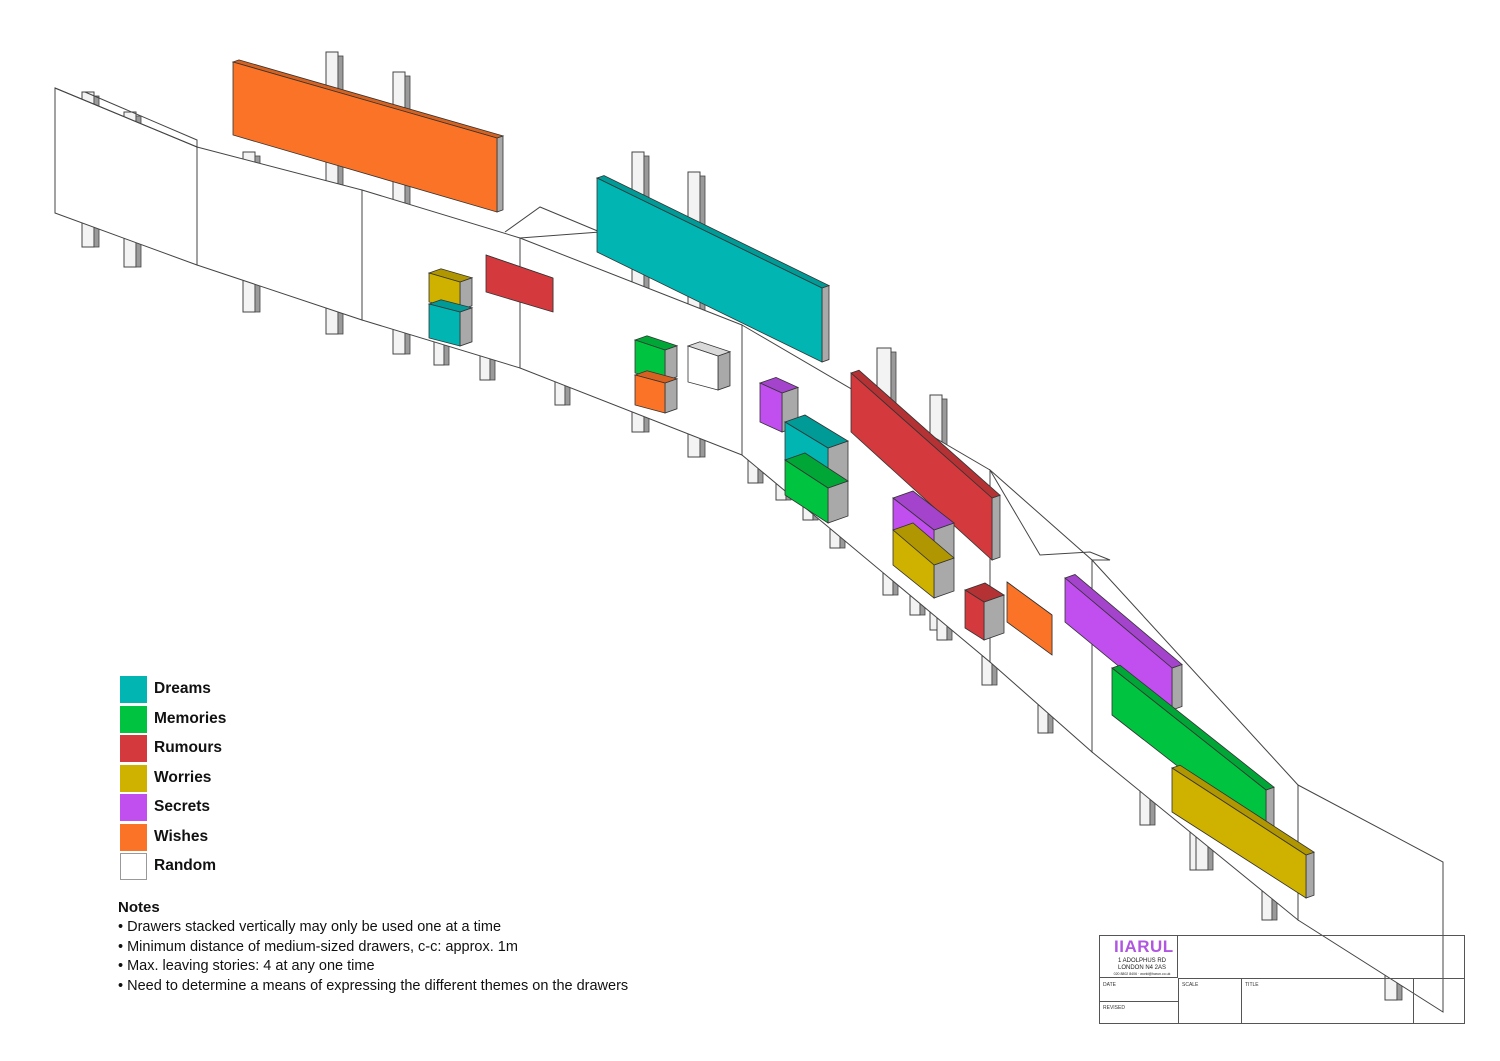 The image size is (1500, 1061). What do you see at coordinates (133, 689) in the screenshot?
I see `legend-swatch-dreams` at bounding box center [133, 689].